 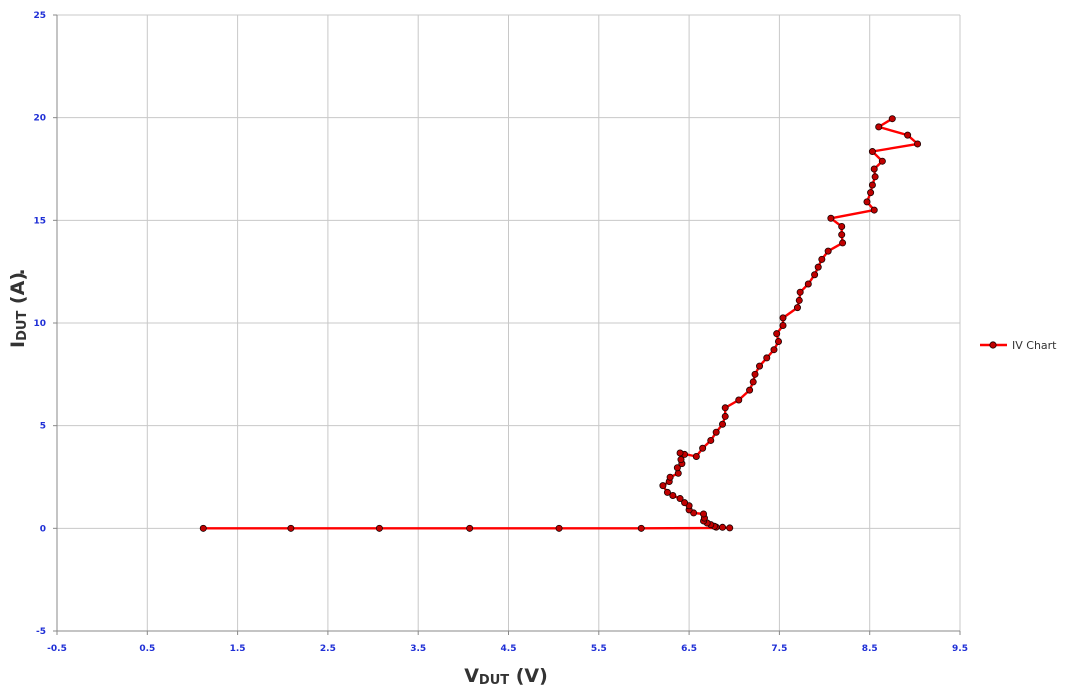 I want to click on x-tick-label: 3.5, so click(x=418, y=649).